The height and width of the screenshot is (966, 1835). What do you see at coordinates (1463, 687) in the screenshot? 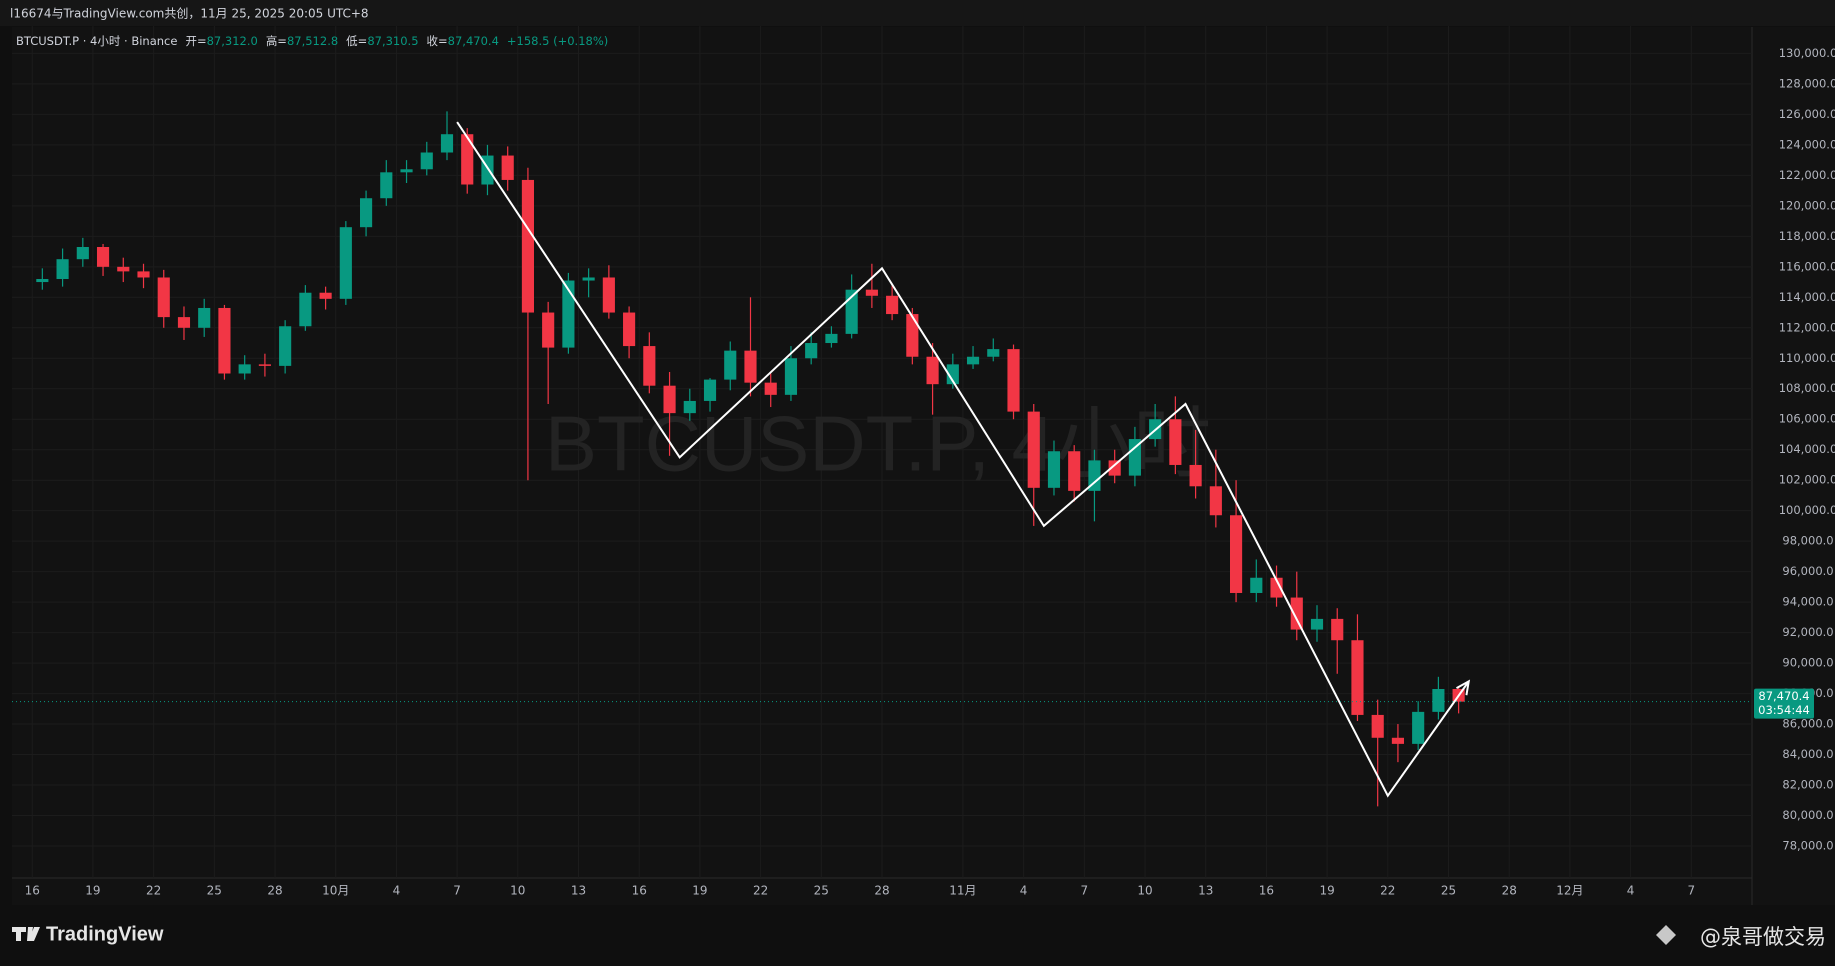
I see `zigzag-arrowhead` at bounding box center [1463, 687].